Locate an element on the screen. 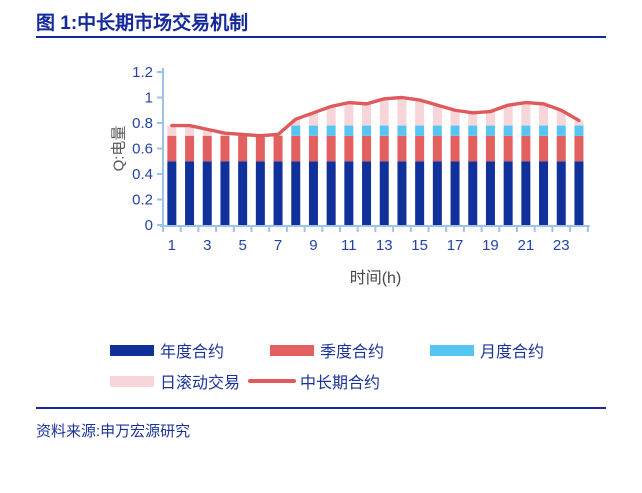 This screenshot has width=642, height=493. legend-swatch-line is located at coordinates (272, 381).